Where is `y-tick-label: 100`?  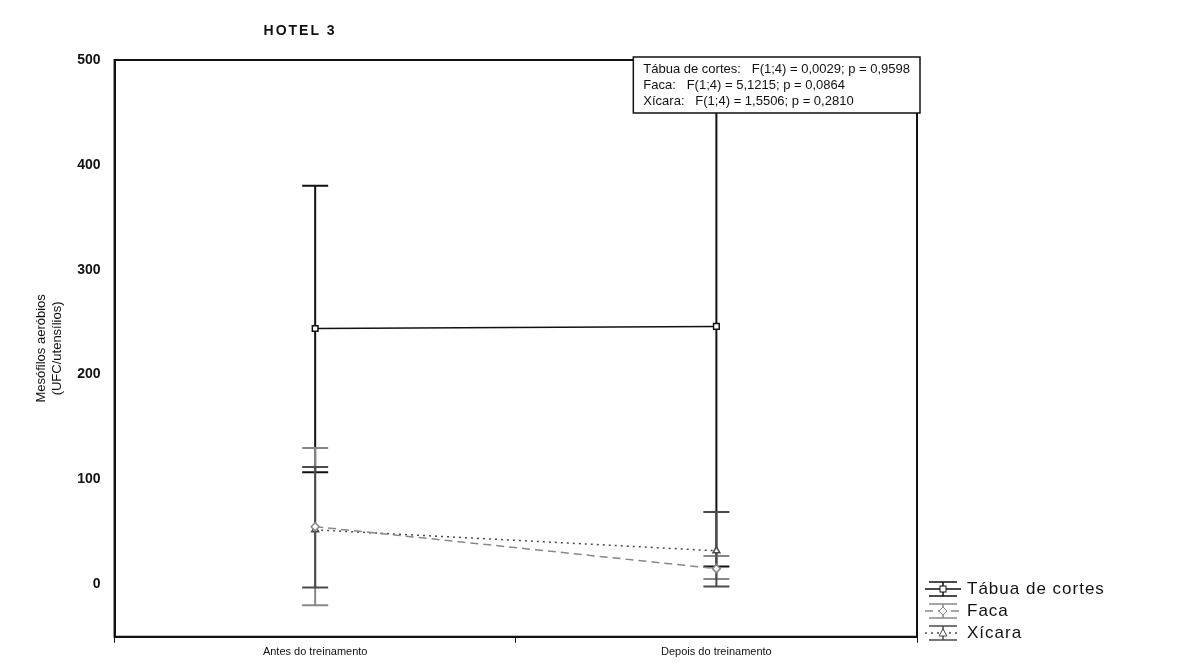 y-tick-label: 100 is located at coordinates (89, 478).